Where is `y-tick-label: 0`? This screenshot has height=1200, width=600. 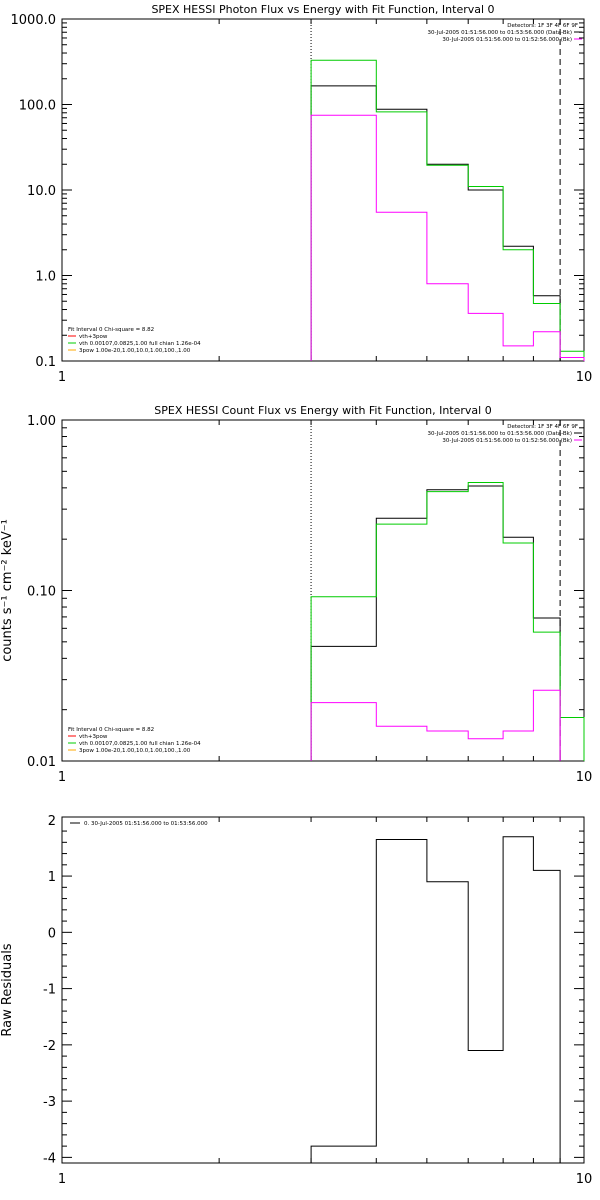 y-tick-label: 0 is located at coordinates (52, 933).